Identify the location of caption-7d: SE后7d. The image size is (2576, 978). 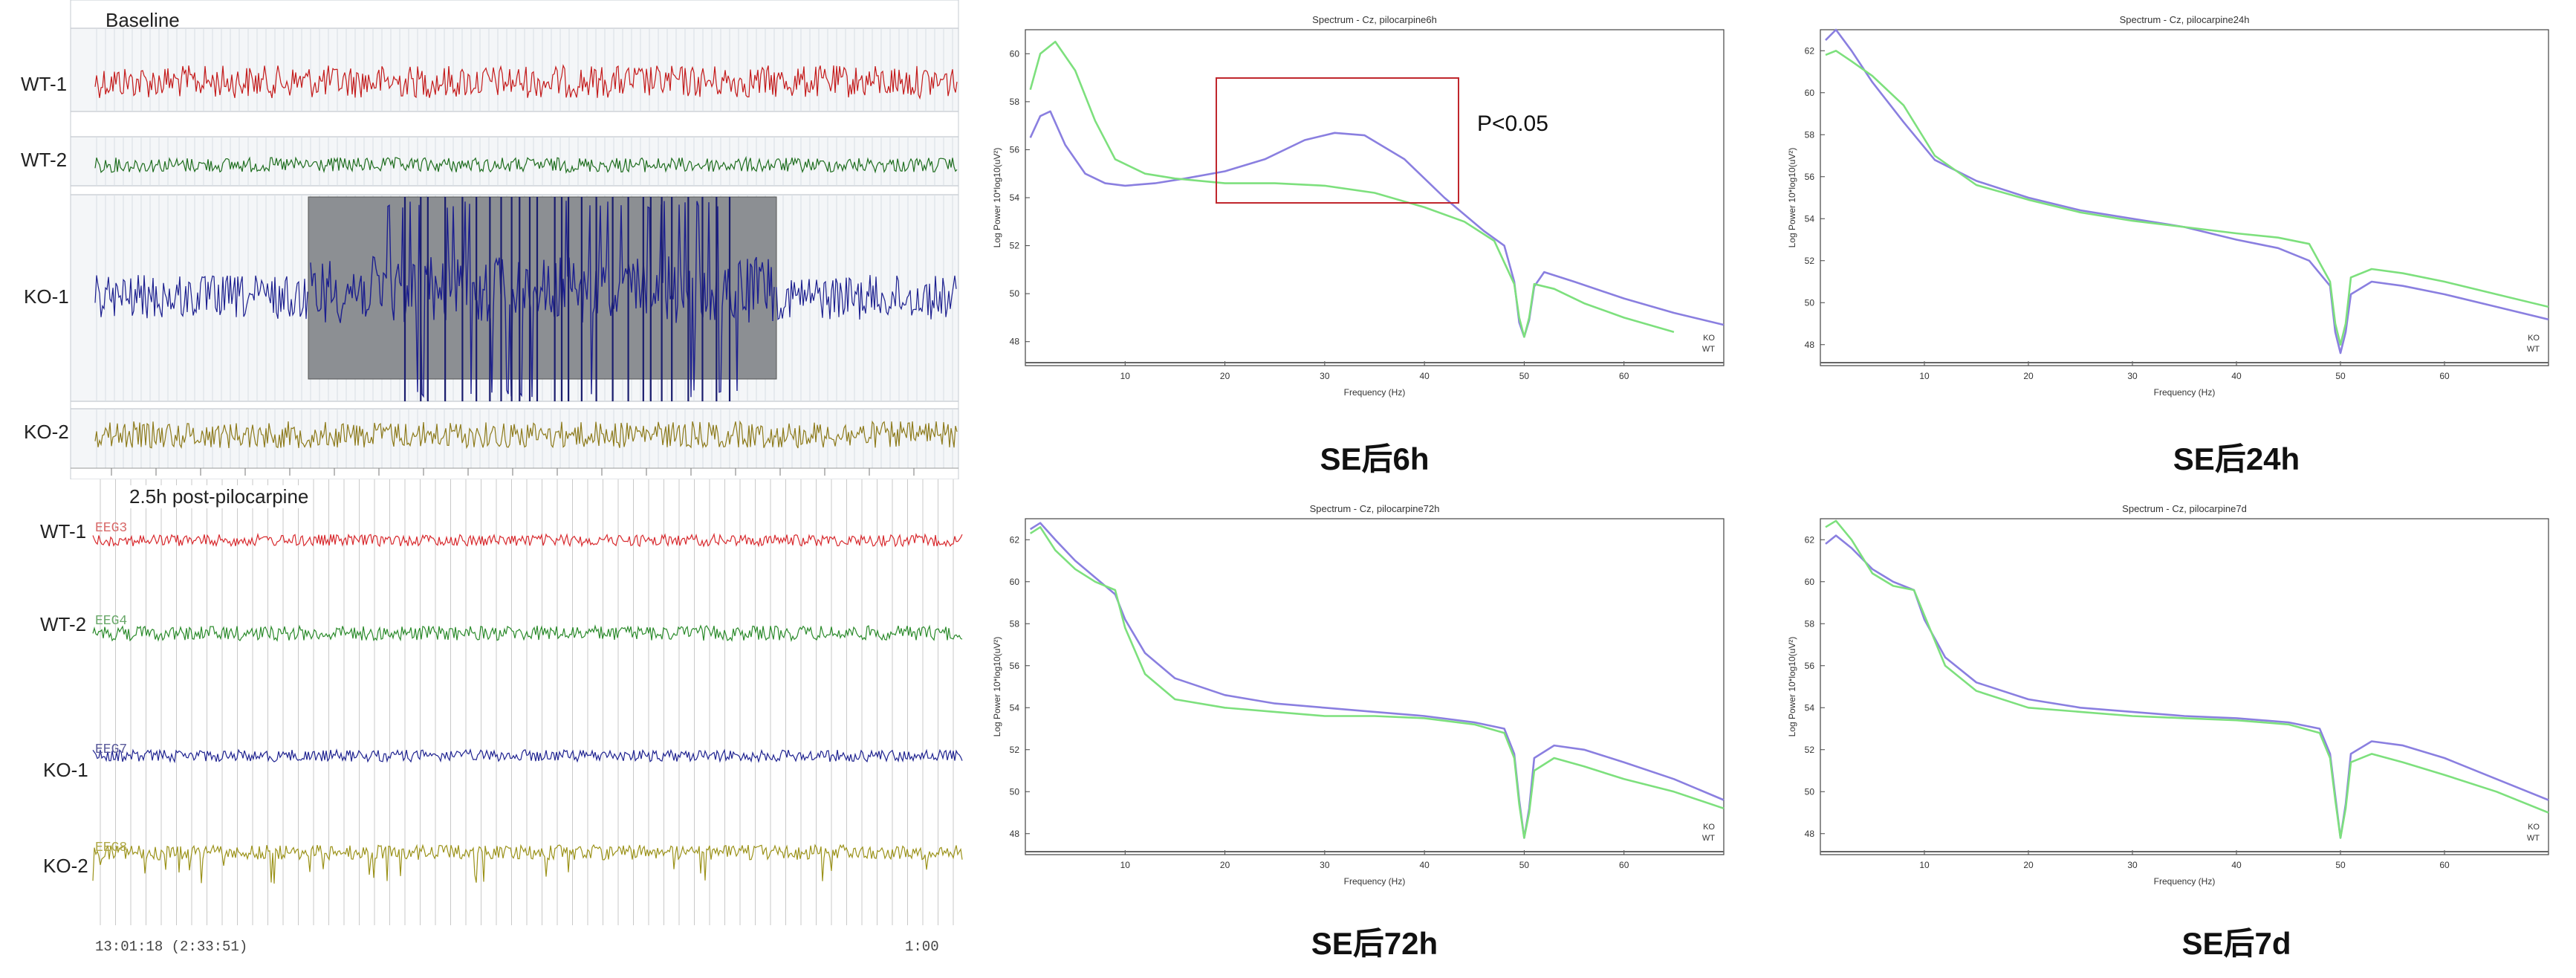
(2236, 944).